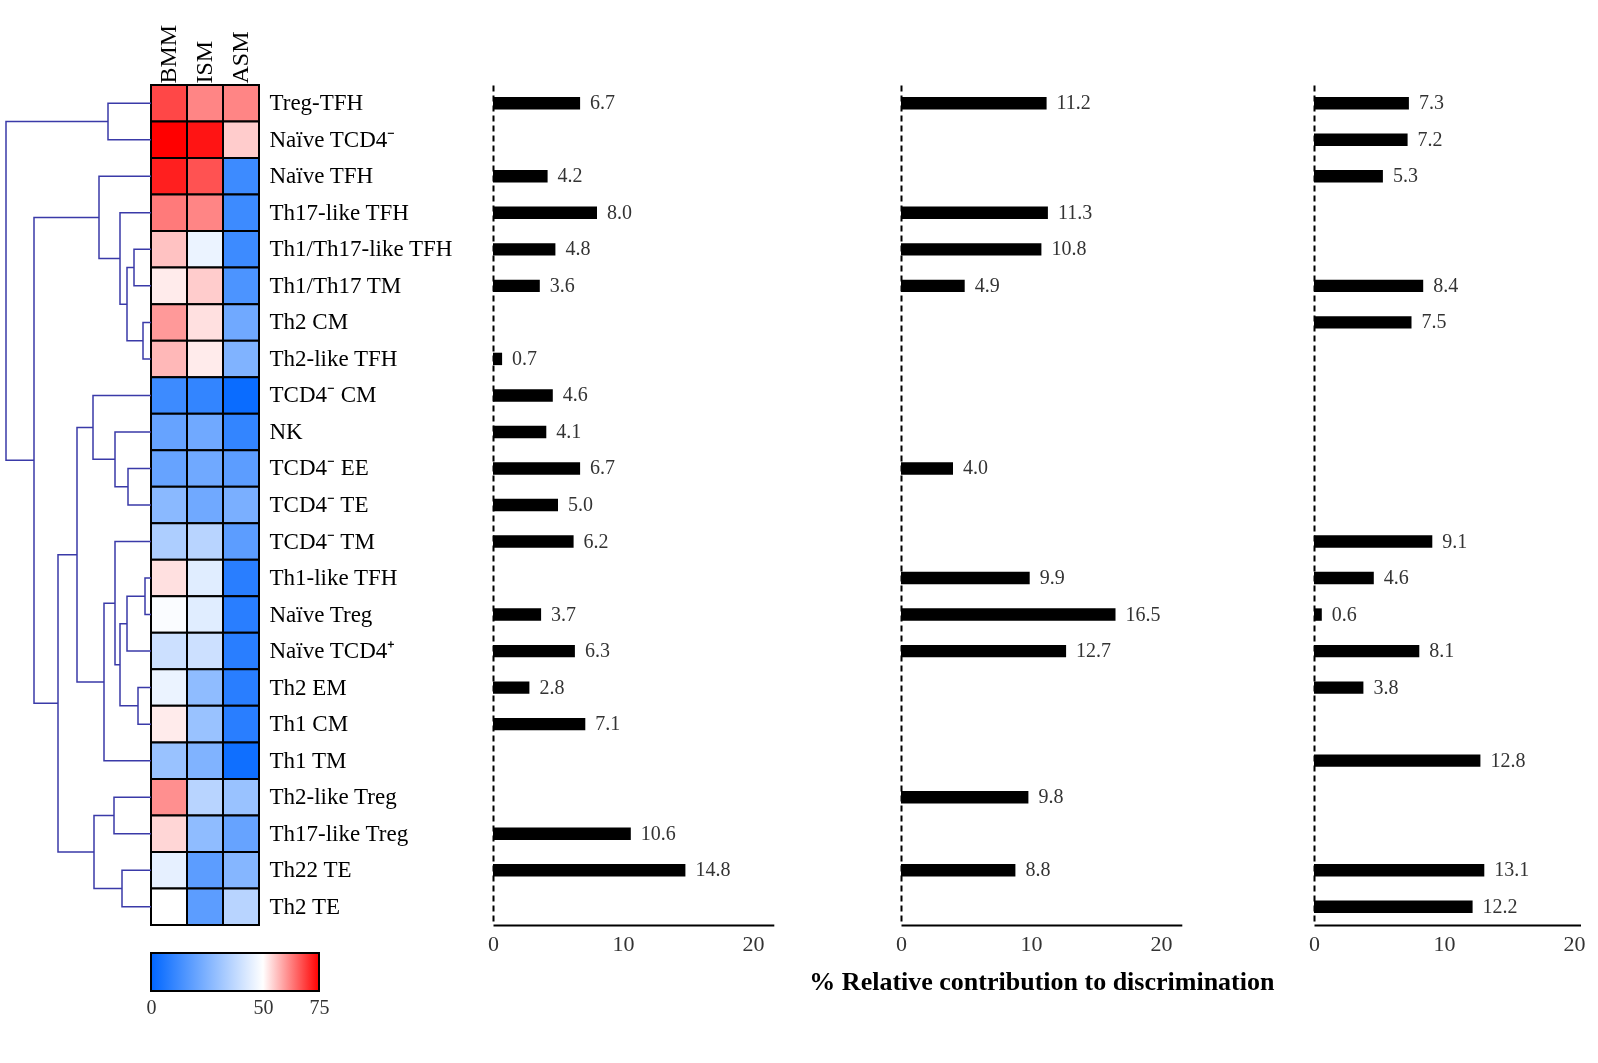  Describe the element at coordinates (987, 284) in the screenshot. I see `data-label: 4.9` at that location.